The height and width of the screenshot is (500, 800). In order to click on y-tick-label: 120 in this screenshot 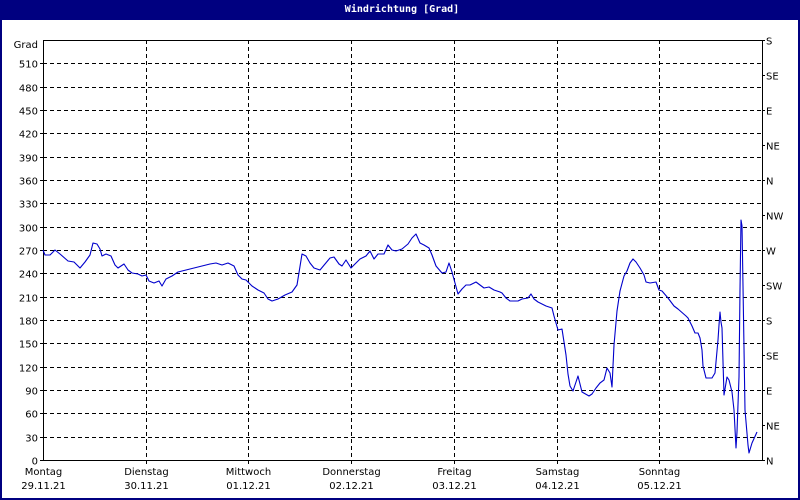, I will do `click(28, 369)`.